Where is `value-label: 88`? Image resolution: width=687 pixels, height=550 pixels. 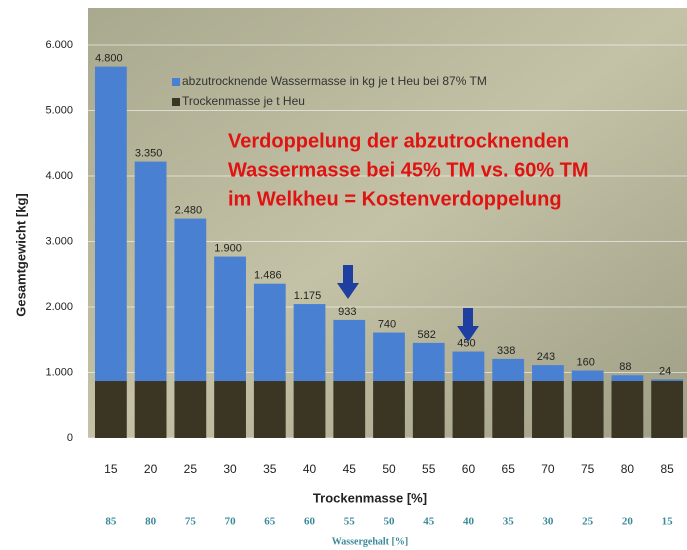 value-label: 88 is located at coordinates (625, 367).